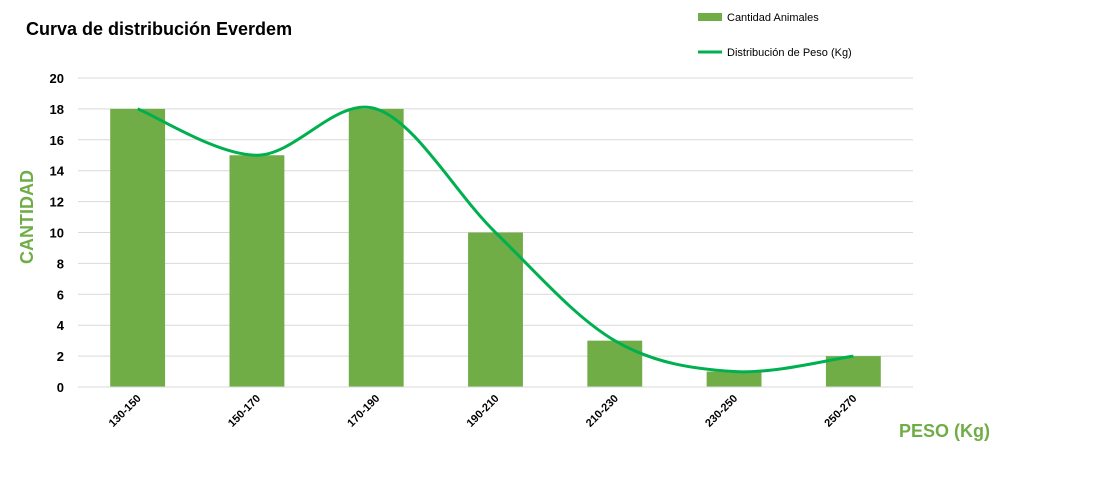 The width and height of the screenshot is (1098, 479). What do you see at coordinates (363, 411) in the screenshot?
I see `x-tick-label: 170-190` at bounding box center [363, 411].